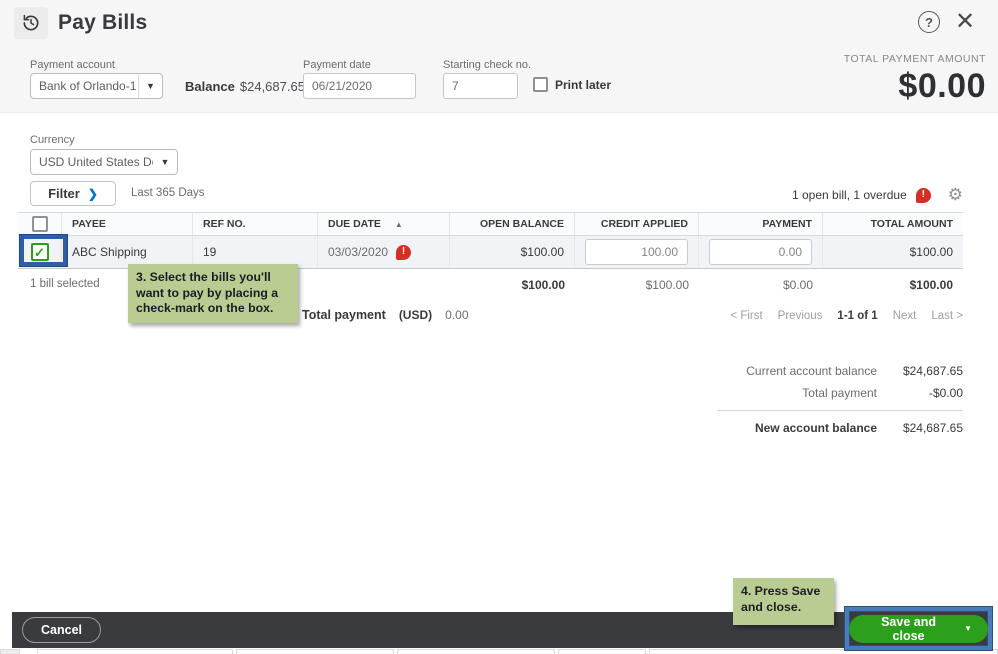 The height and width of the screenshot is (654, 998). I want to click on column-header-open-balance: OPEN BALANCE, so click(512, 224).